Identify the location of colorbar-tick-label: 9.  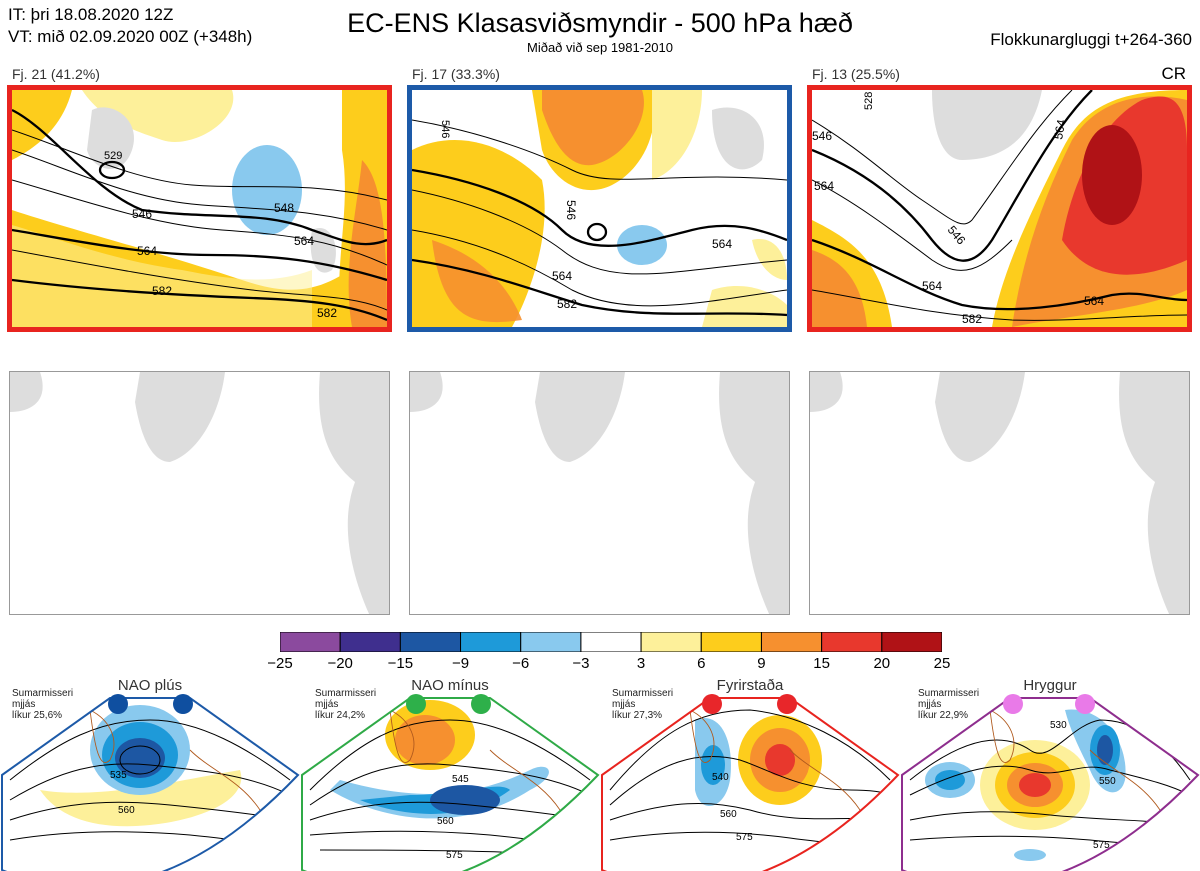
(761, 663).